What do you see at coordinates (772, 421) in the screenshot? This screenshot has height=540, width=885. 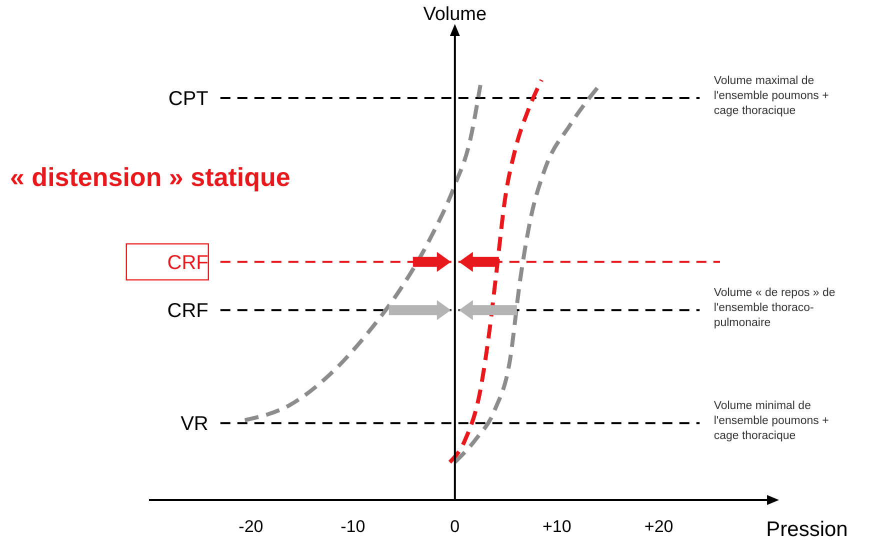 I see `annotation: Volume minimal de l'ensemble poumons + cage thoracique` at bounding box center [772, 421].